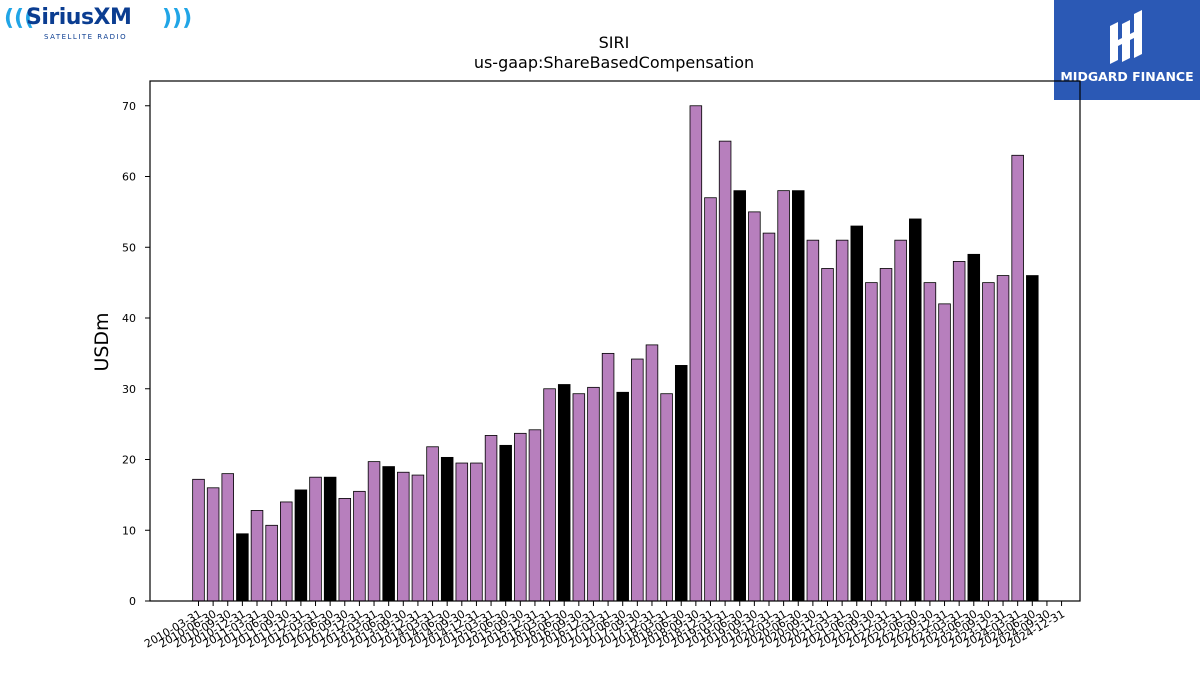 The width and height of the screenshot is (1200, 675). Describe the element at coordinates (129, 460) in the screenshot. I see `y-tick-label: 20` at that location.